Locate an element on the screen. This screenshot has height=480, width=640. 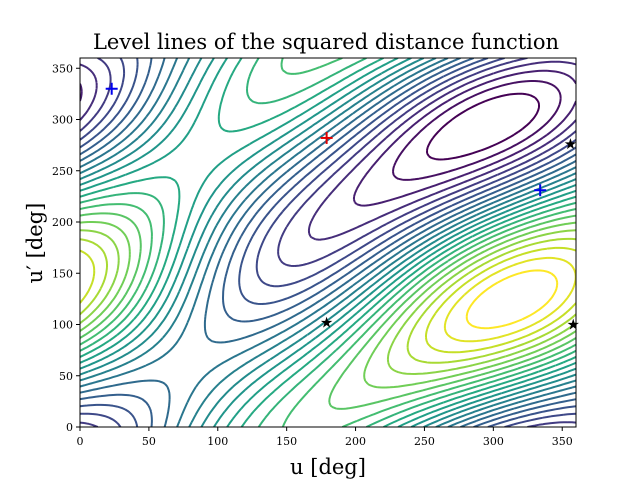
x-tick-label: 50 is located at coordinates (149, 441).